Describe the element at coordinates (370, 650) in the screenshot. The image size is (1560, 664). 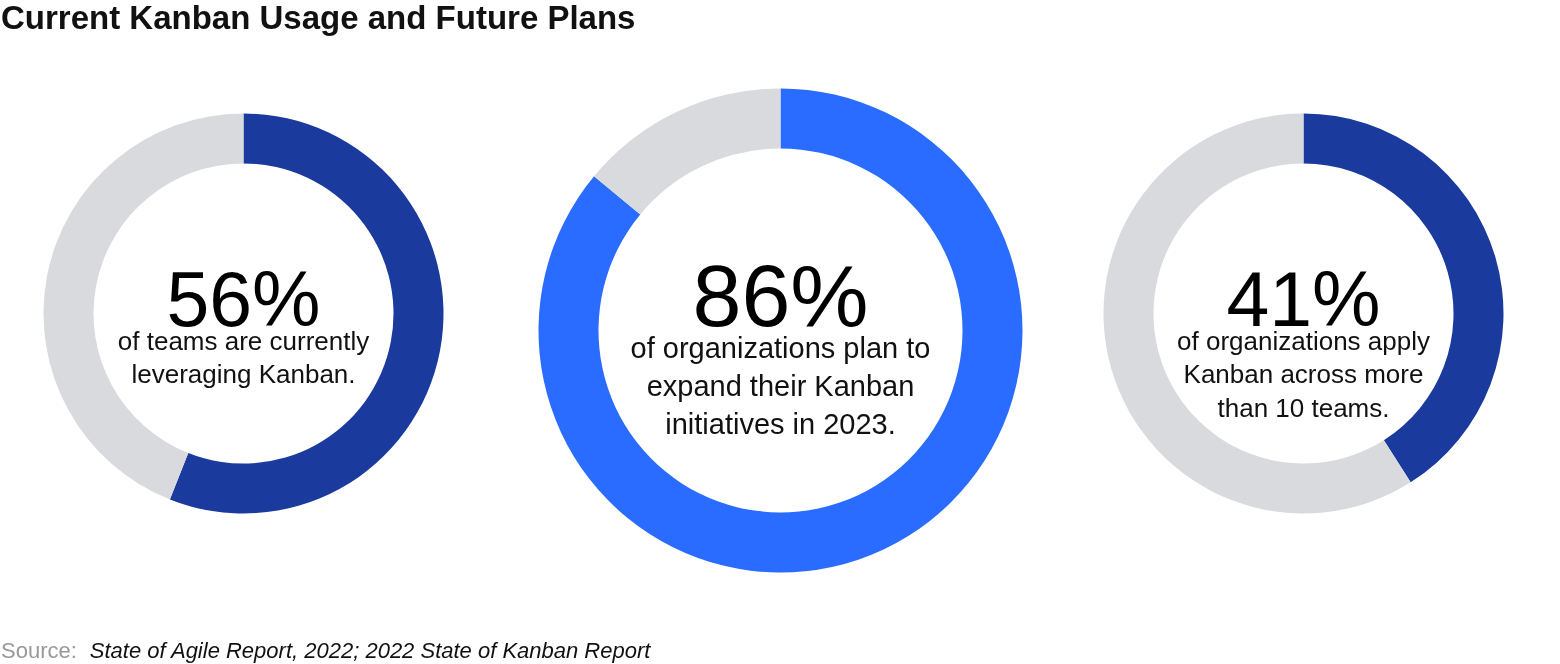
I see `text: State of Agile Report, 2022; 2022 State of Kanban Report` at that location.